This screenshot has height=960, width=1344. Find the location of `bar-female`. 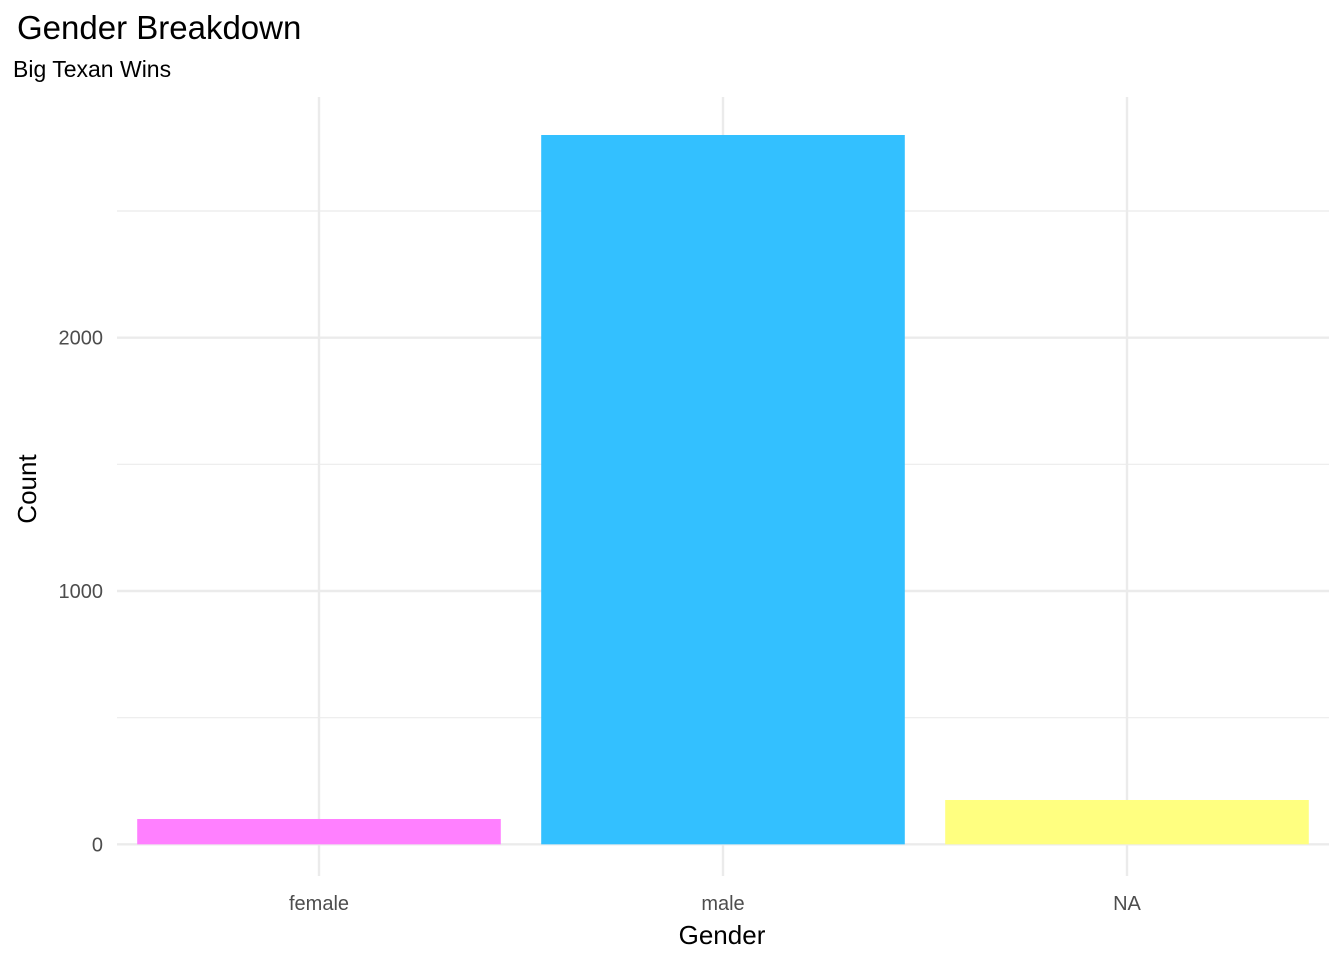

bar-female is located at coordinates (319, 832).